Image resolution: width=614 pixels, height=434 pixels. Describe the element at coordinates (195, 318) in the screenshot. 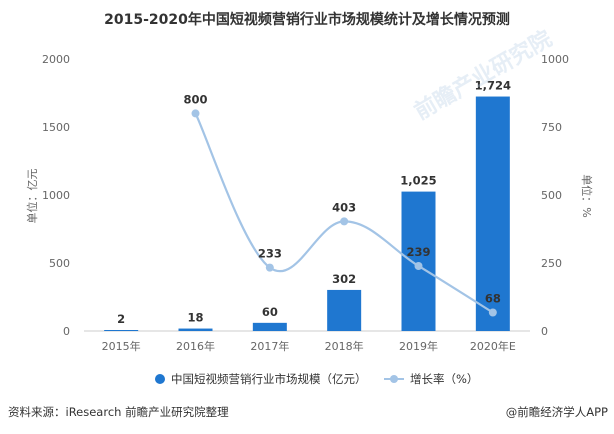

I see `bar-value-label: 18` at that location.